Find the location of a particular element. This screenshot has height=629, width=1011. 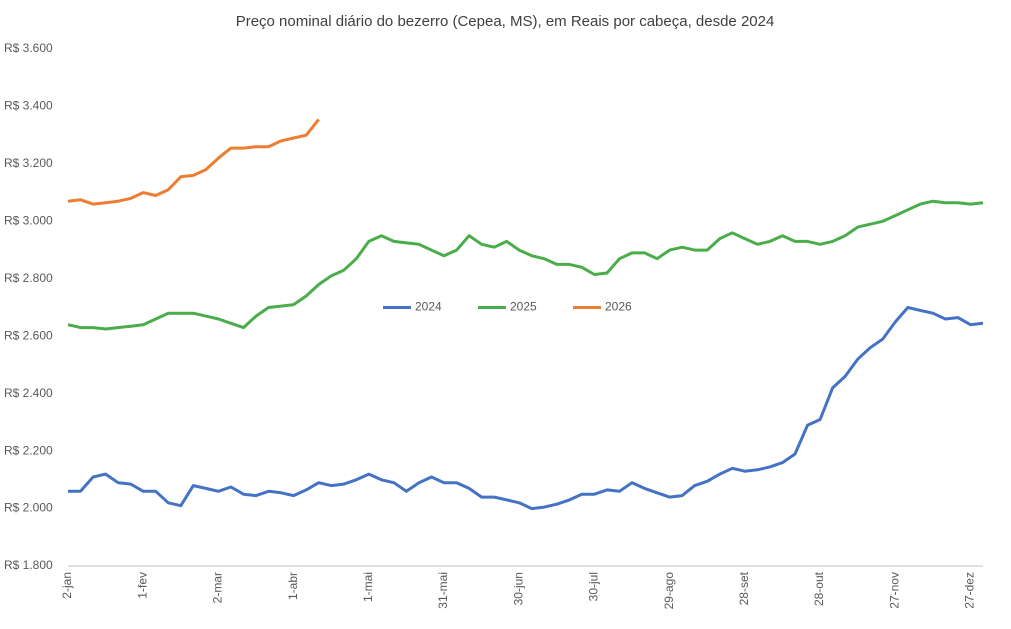

x-tick-label: 28-set is located at coordinates (744, 588).